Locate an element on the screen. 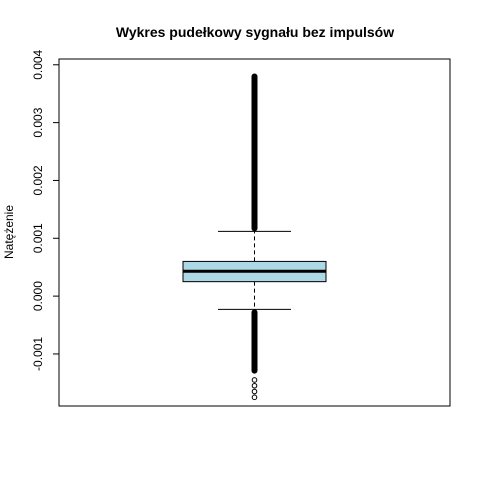 Image resolution: width=480 pixels, height=480 pixels. lower-outliers is located at coordinates (254, 341).